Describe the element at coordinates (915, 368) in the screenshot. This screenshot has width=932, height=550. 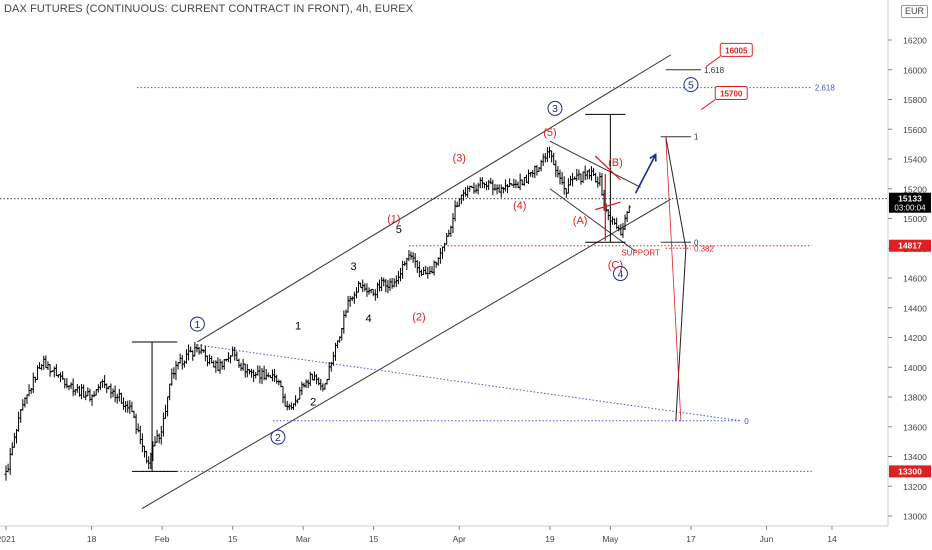
I see `y-tick-label: 14000` at that location.